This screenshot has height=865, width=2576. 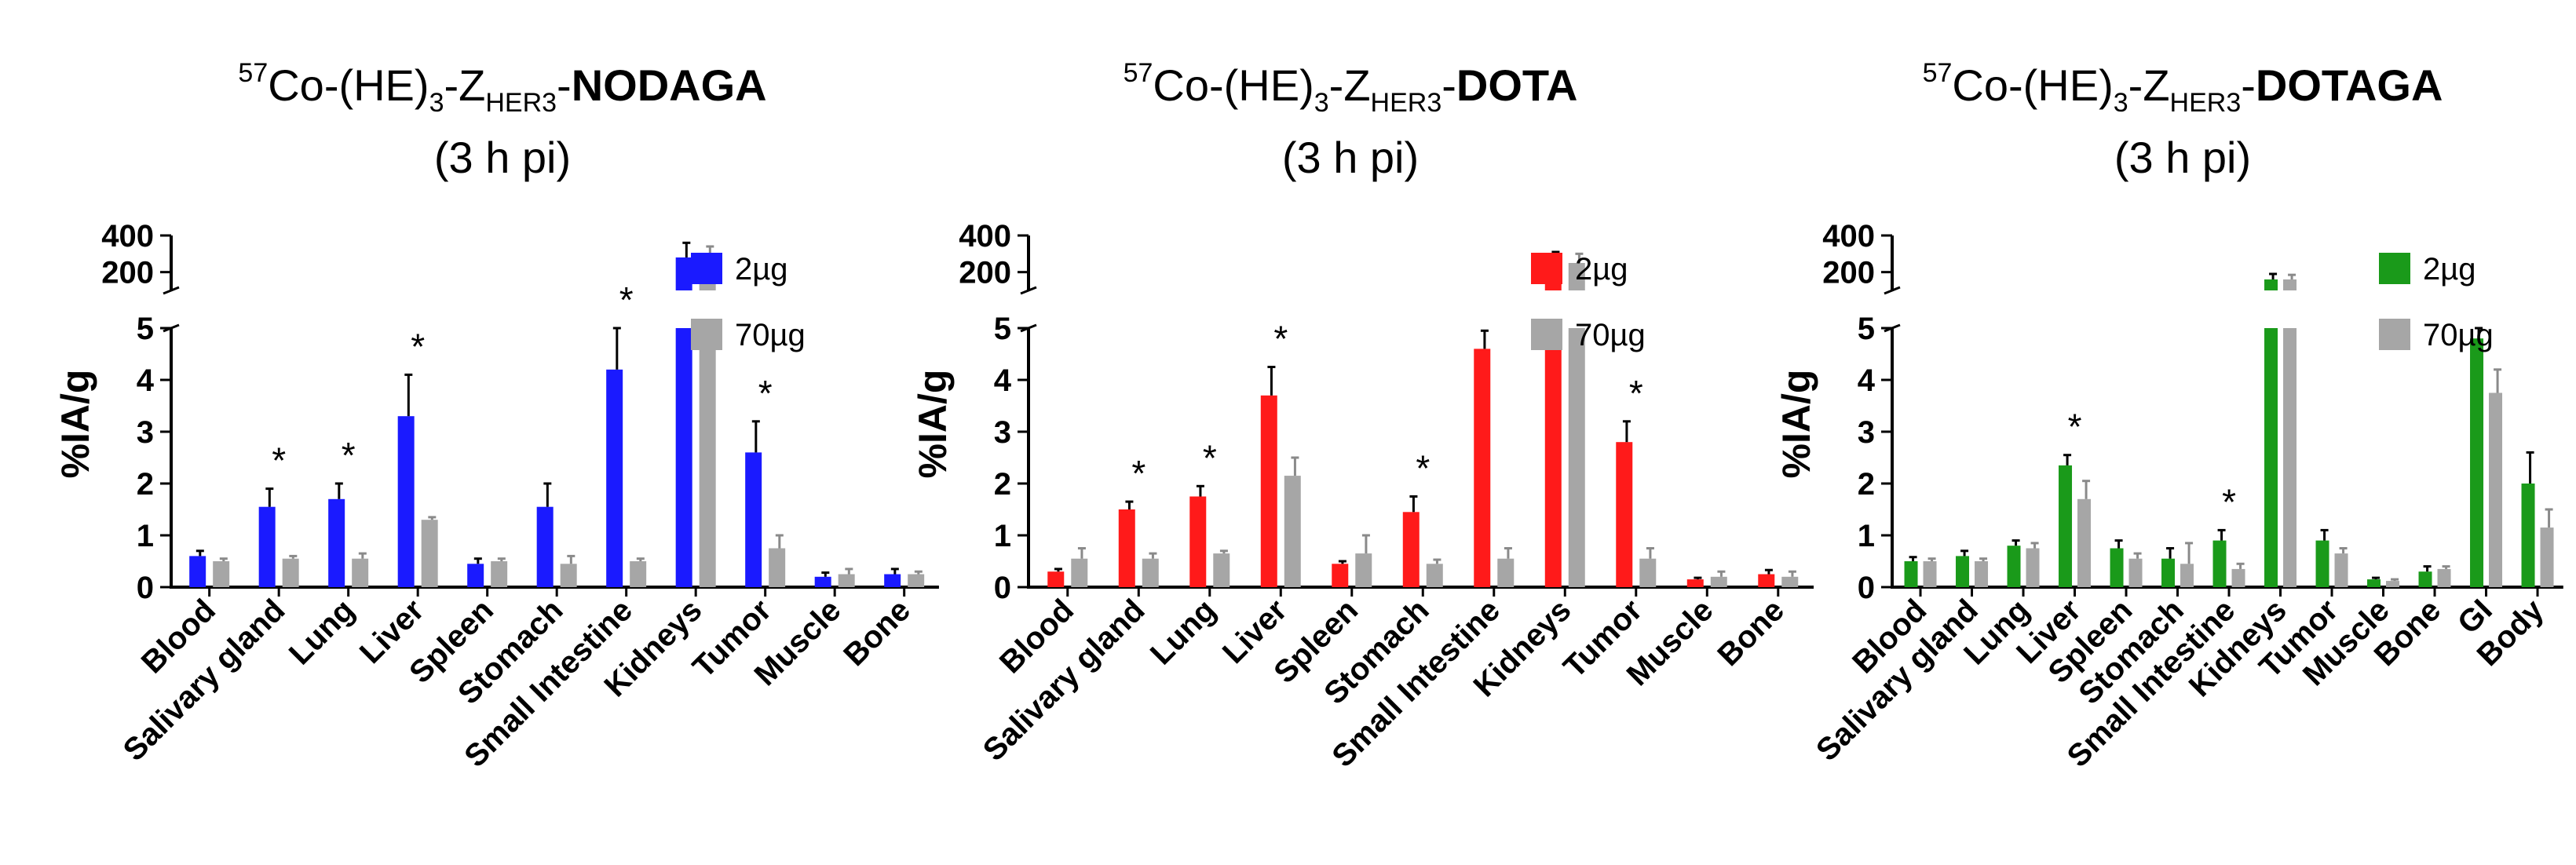 What do you see at coordinates (2547, 557) in the screenshot?
I see `bar-70-g-body` at bounding box center [2547, 557].